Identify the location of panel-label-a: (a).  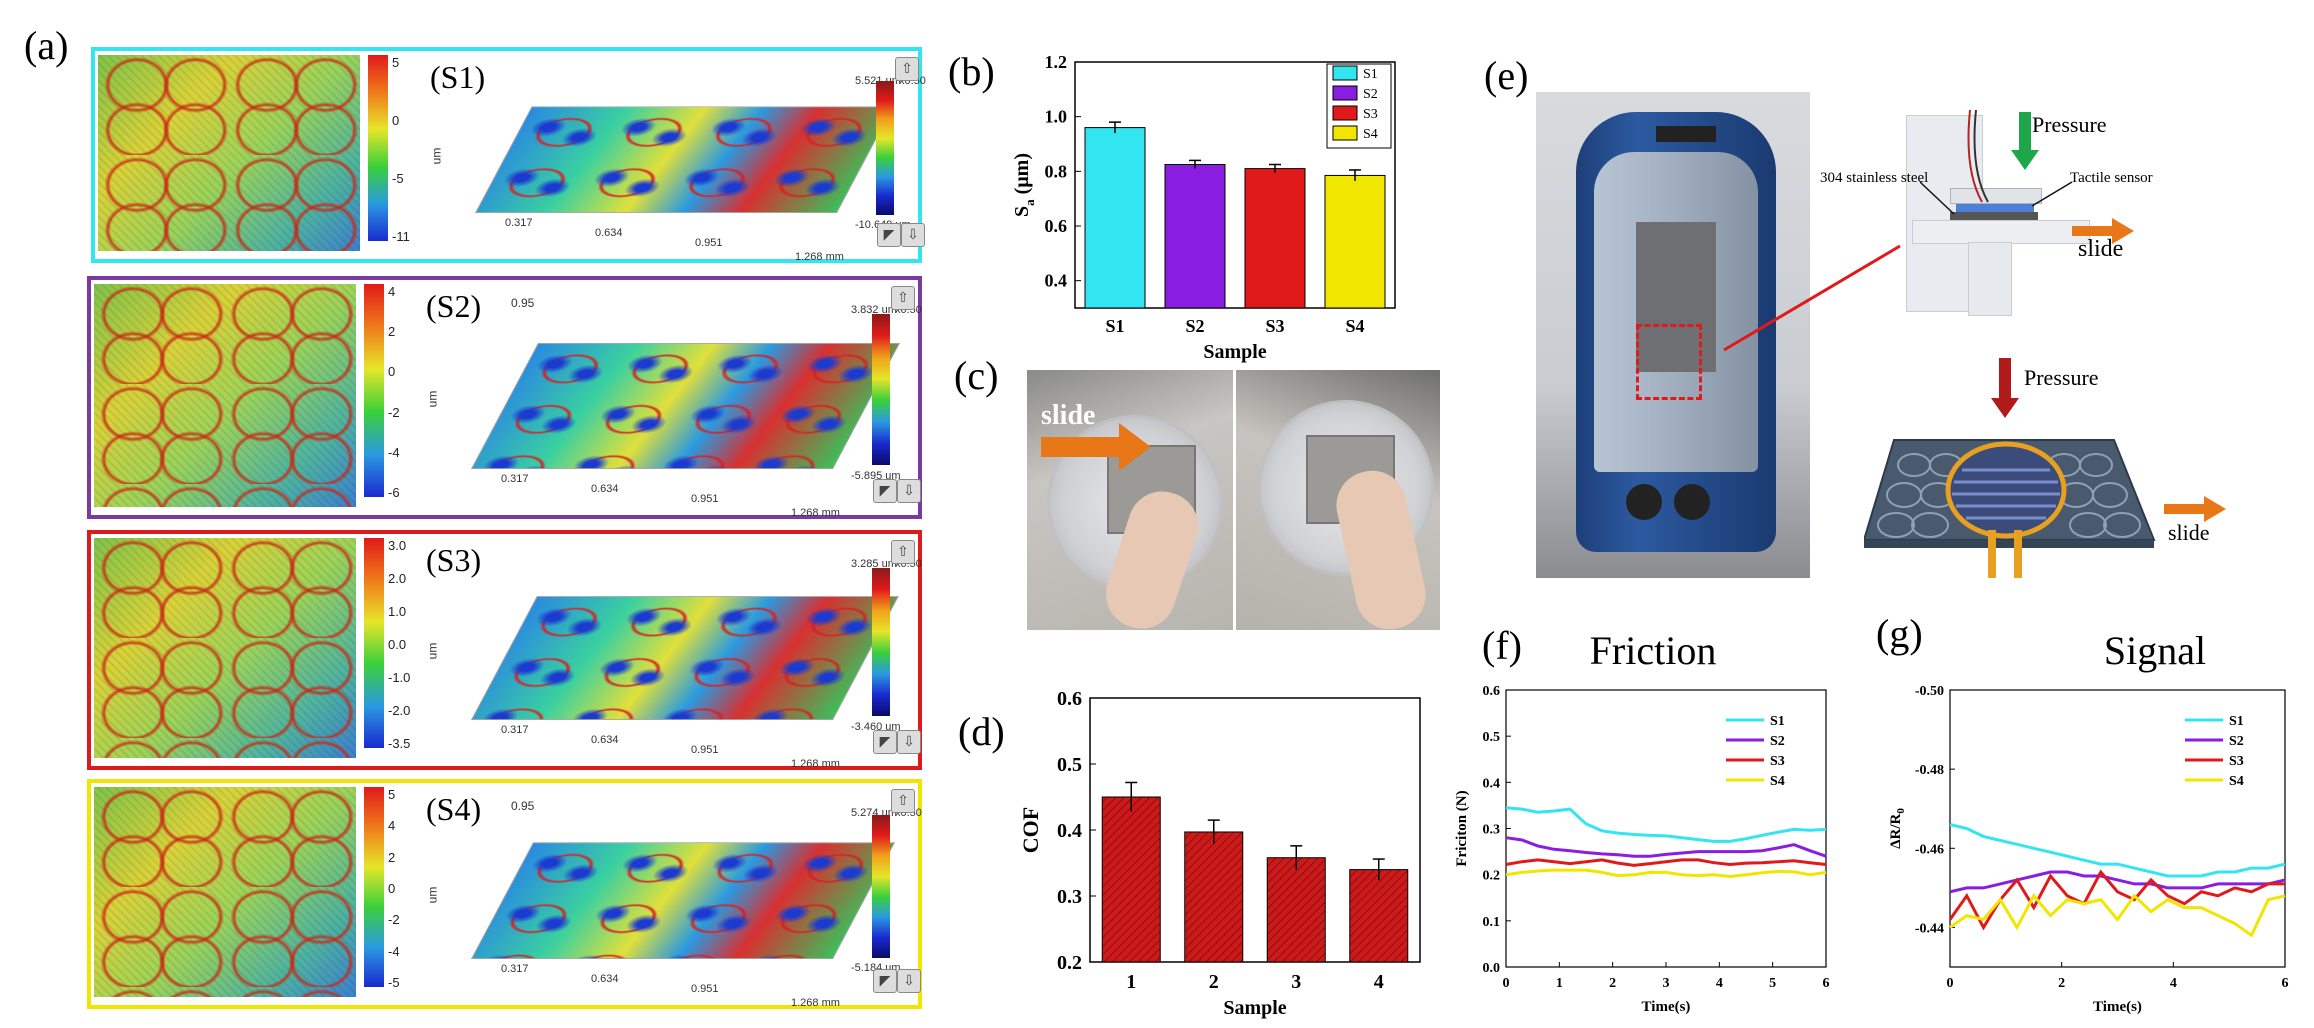
(46, 45).